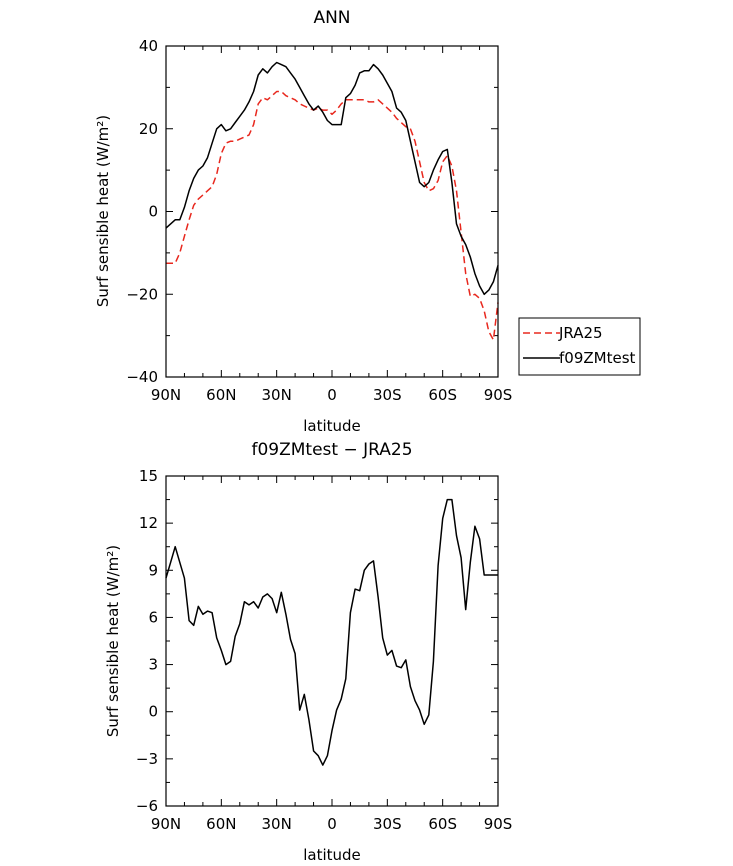 The height and width of the screenshot is (866, 733). Describe the element at coordinates (331, 18) in the screenshot. I see `top-chart-title: ANN` at that location.